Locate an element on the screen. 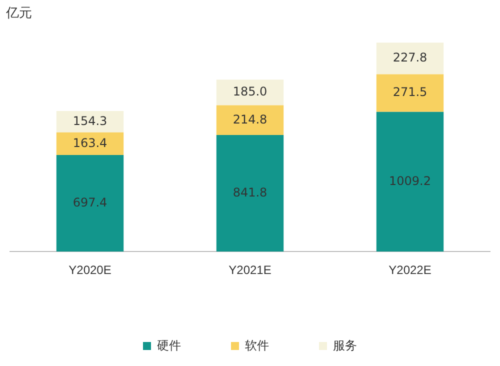  data-label: 154.3 is located at coordinates (90, 121).